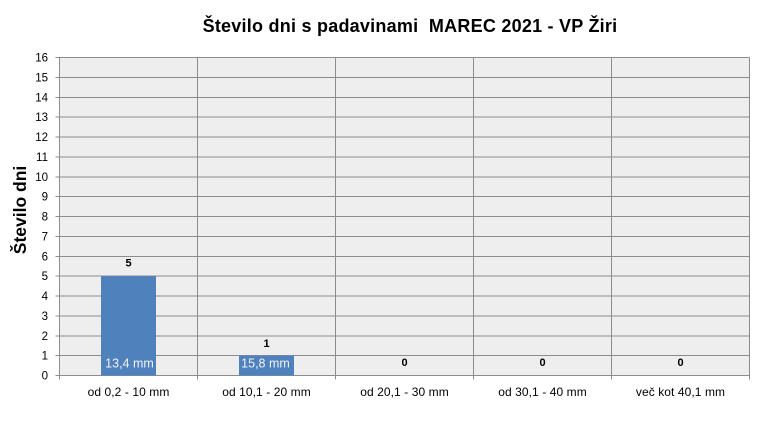 The width and height of the screenshot is (770, 439). What do you see at coordinates (42, 158) in the screenshot?
I see `svg-text: 11` at bounding box center [42, 158].